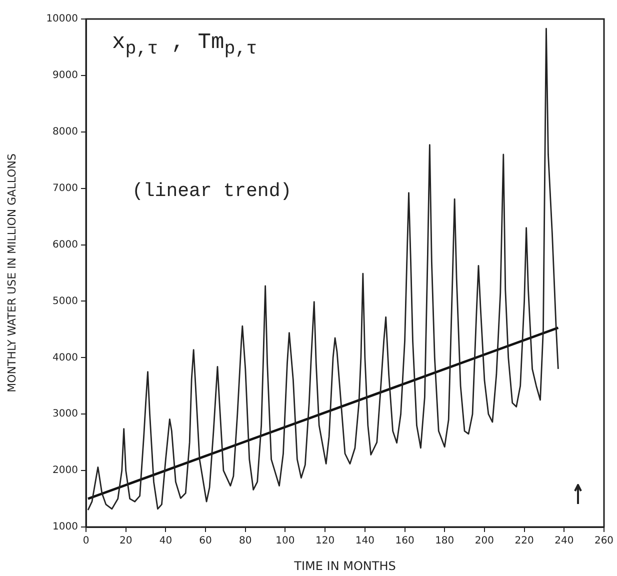  Describe the element at coordinates (62, 19) in the screenshot. I see `y-tick-label: 10000` at that location.